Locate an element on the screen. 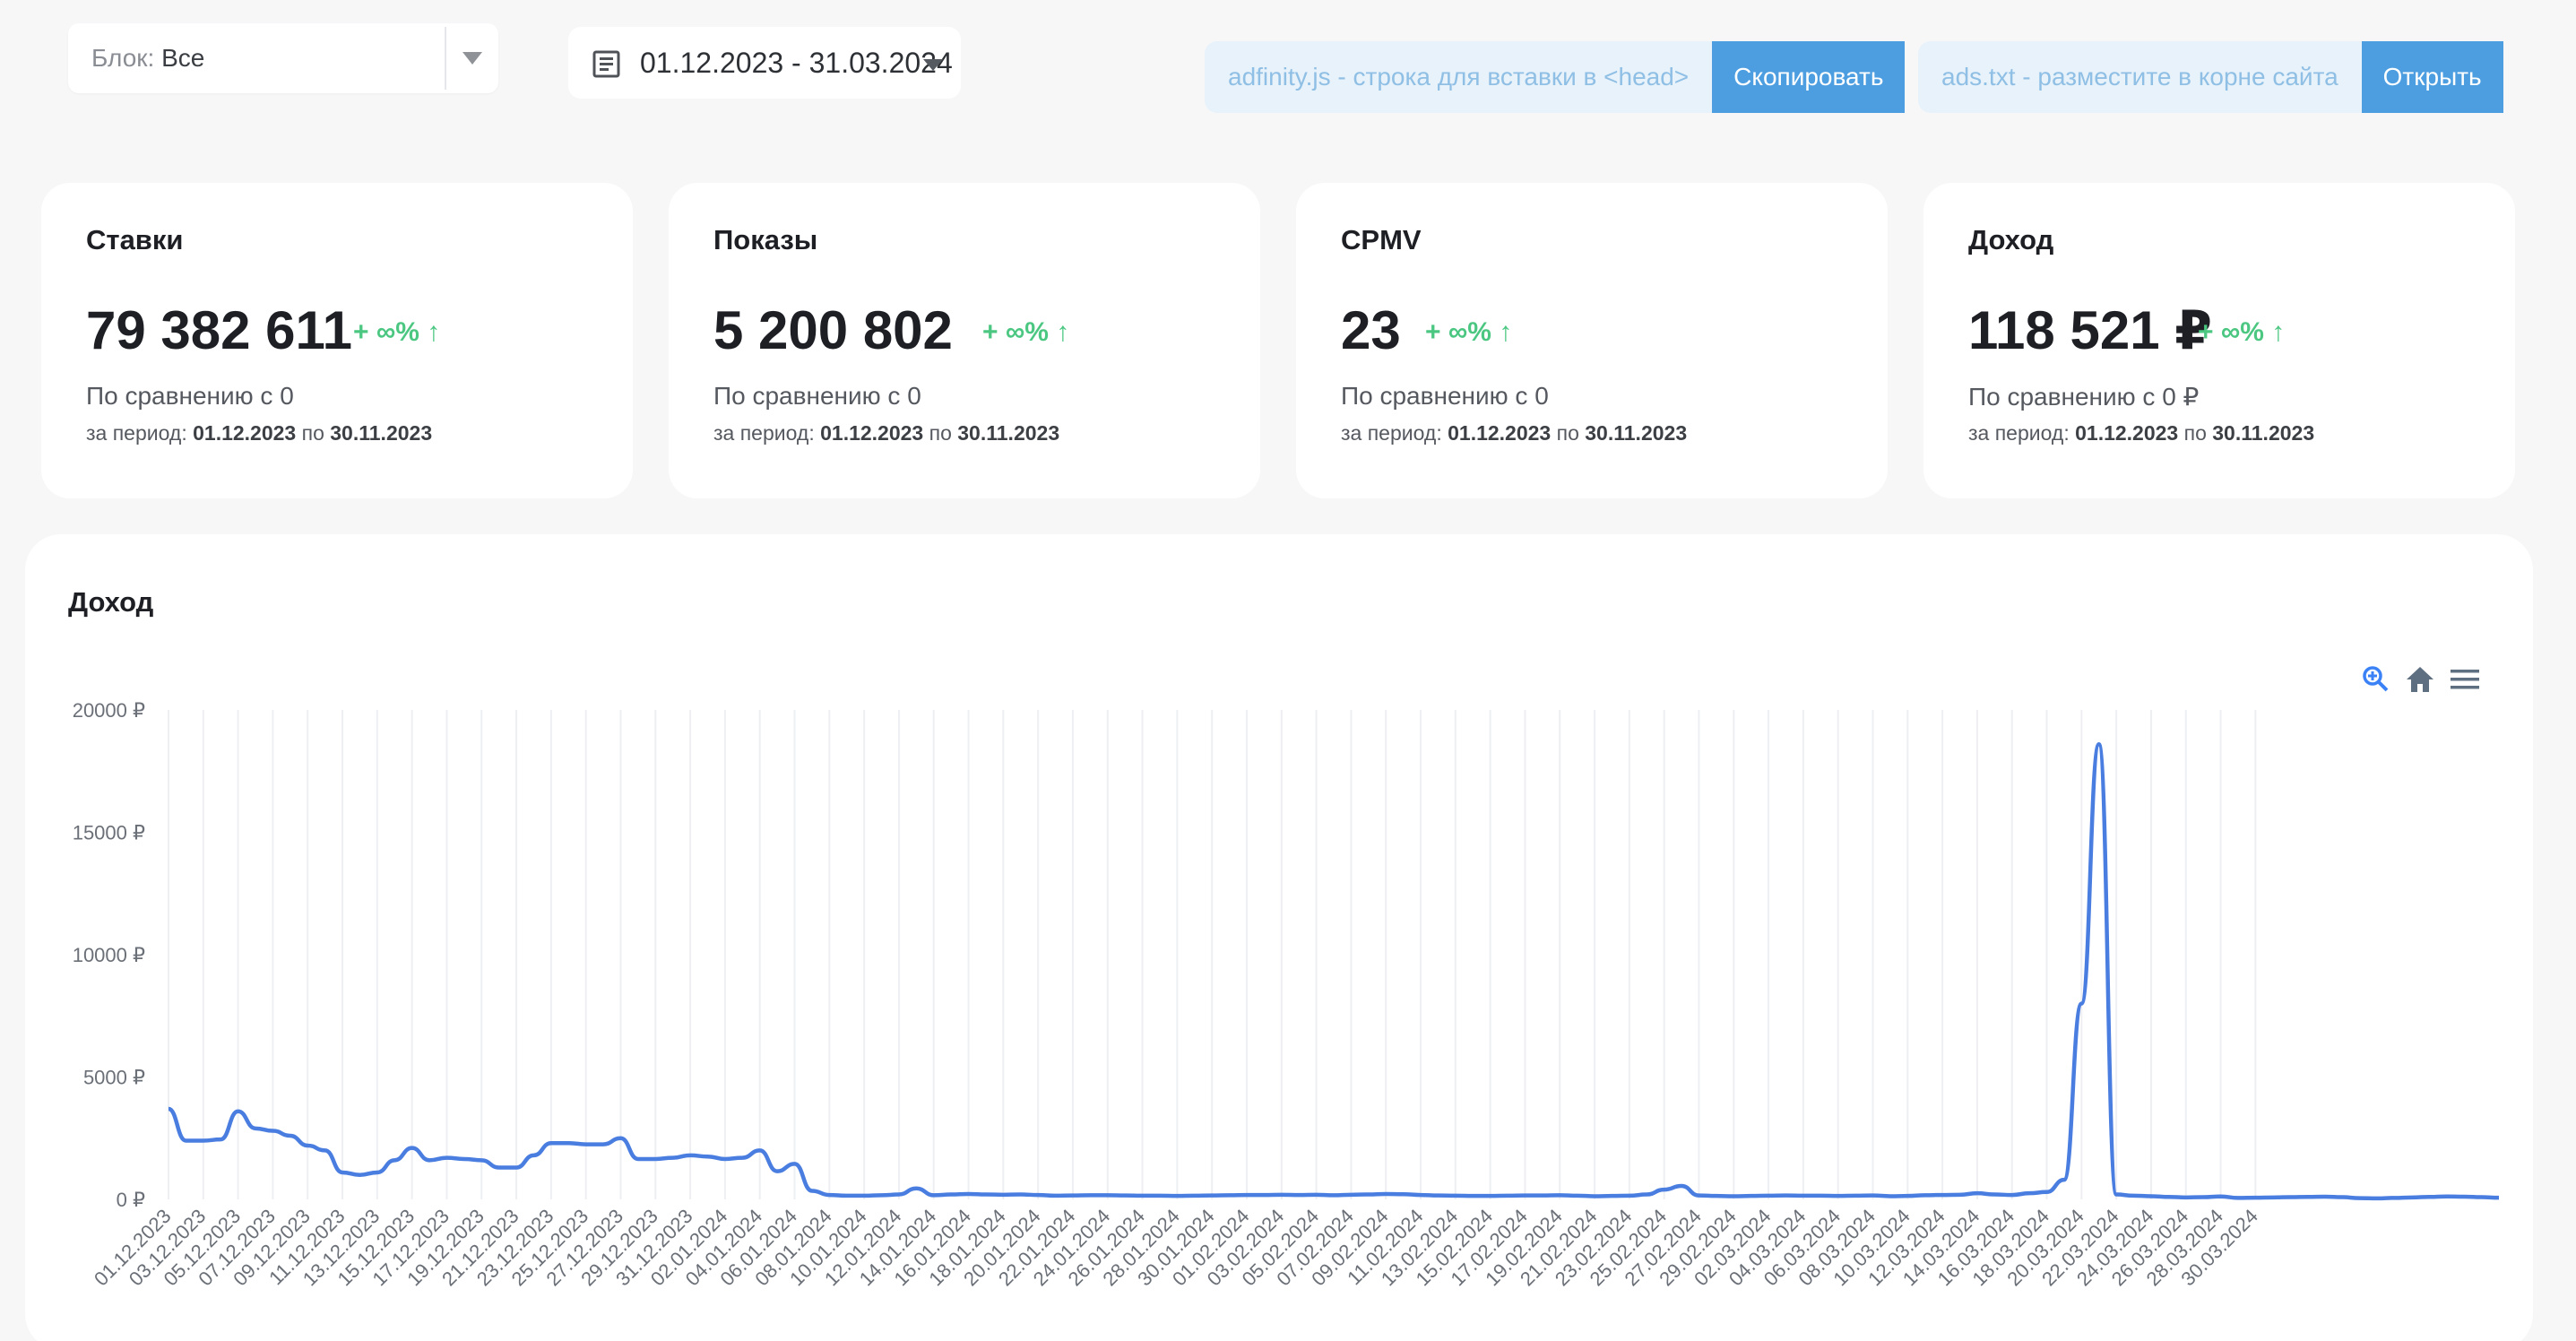 The height and width of the screenshot is (1341, 2576). stat-value: 79 382 611 is located at coordinates (219, 330).